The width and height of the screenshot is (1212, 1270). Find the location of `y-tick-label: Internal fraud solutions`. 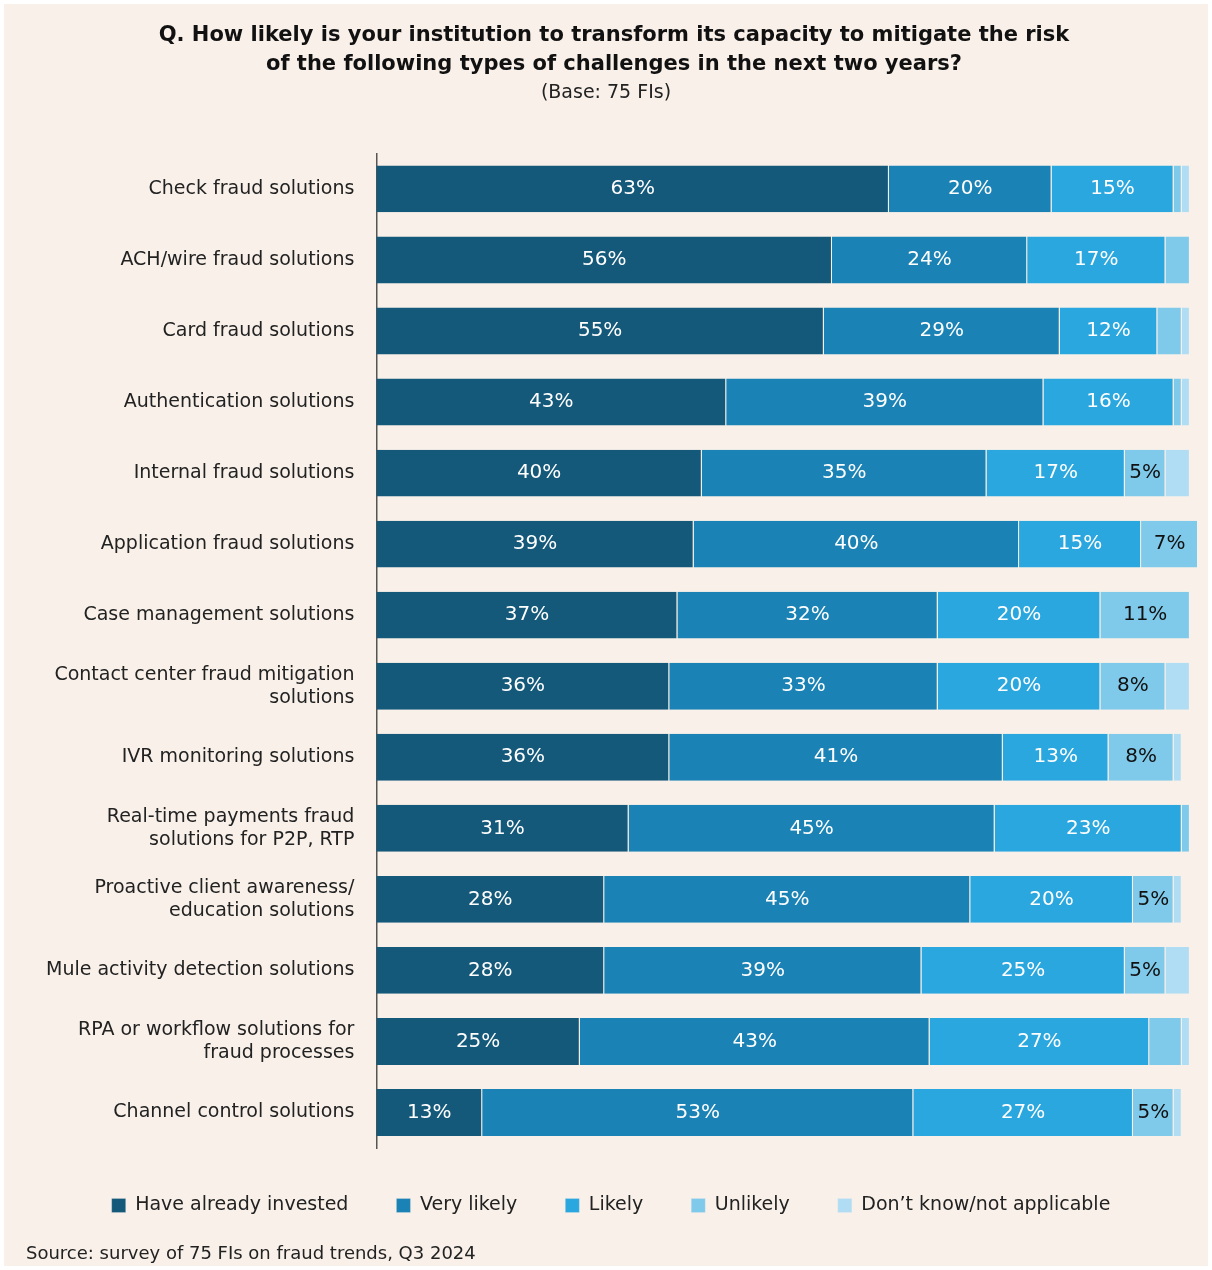

y-tick-label: Internal fraud solutions is located at coordinates (244, 471).